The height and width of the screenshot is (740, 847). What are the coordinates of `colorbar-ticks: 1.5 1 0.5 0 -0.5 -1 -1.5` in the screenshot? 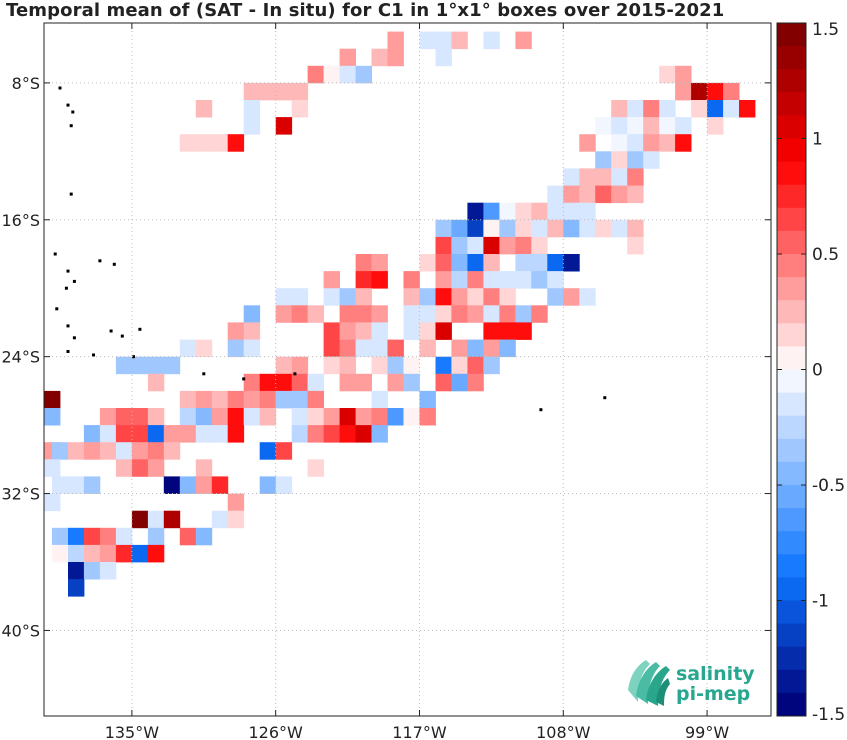 It's located at (811, 372).